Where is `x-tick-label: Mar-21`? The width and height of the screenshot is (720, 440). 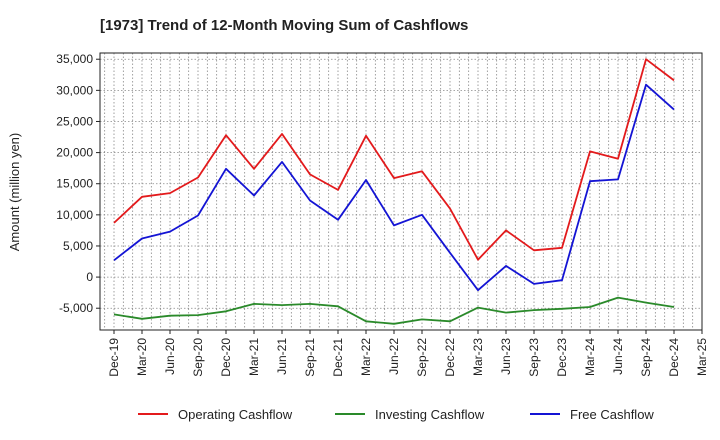
x-tick-label: Mar-21 is located at coordinates (254, 357).